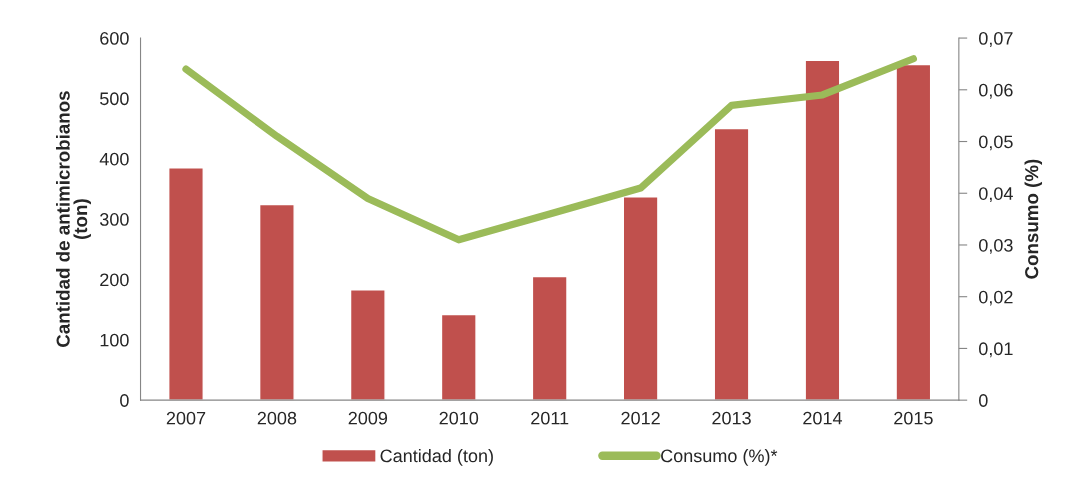 This screenshot has height=488, width=1081. Describe the element at coordinates (124, 400) in the screenshot. I see `y-tick-label: 0` at that location.